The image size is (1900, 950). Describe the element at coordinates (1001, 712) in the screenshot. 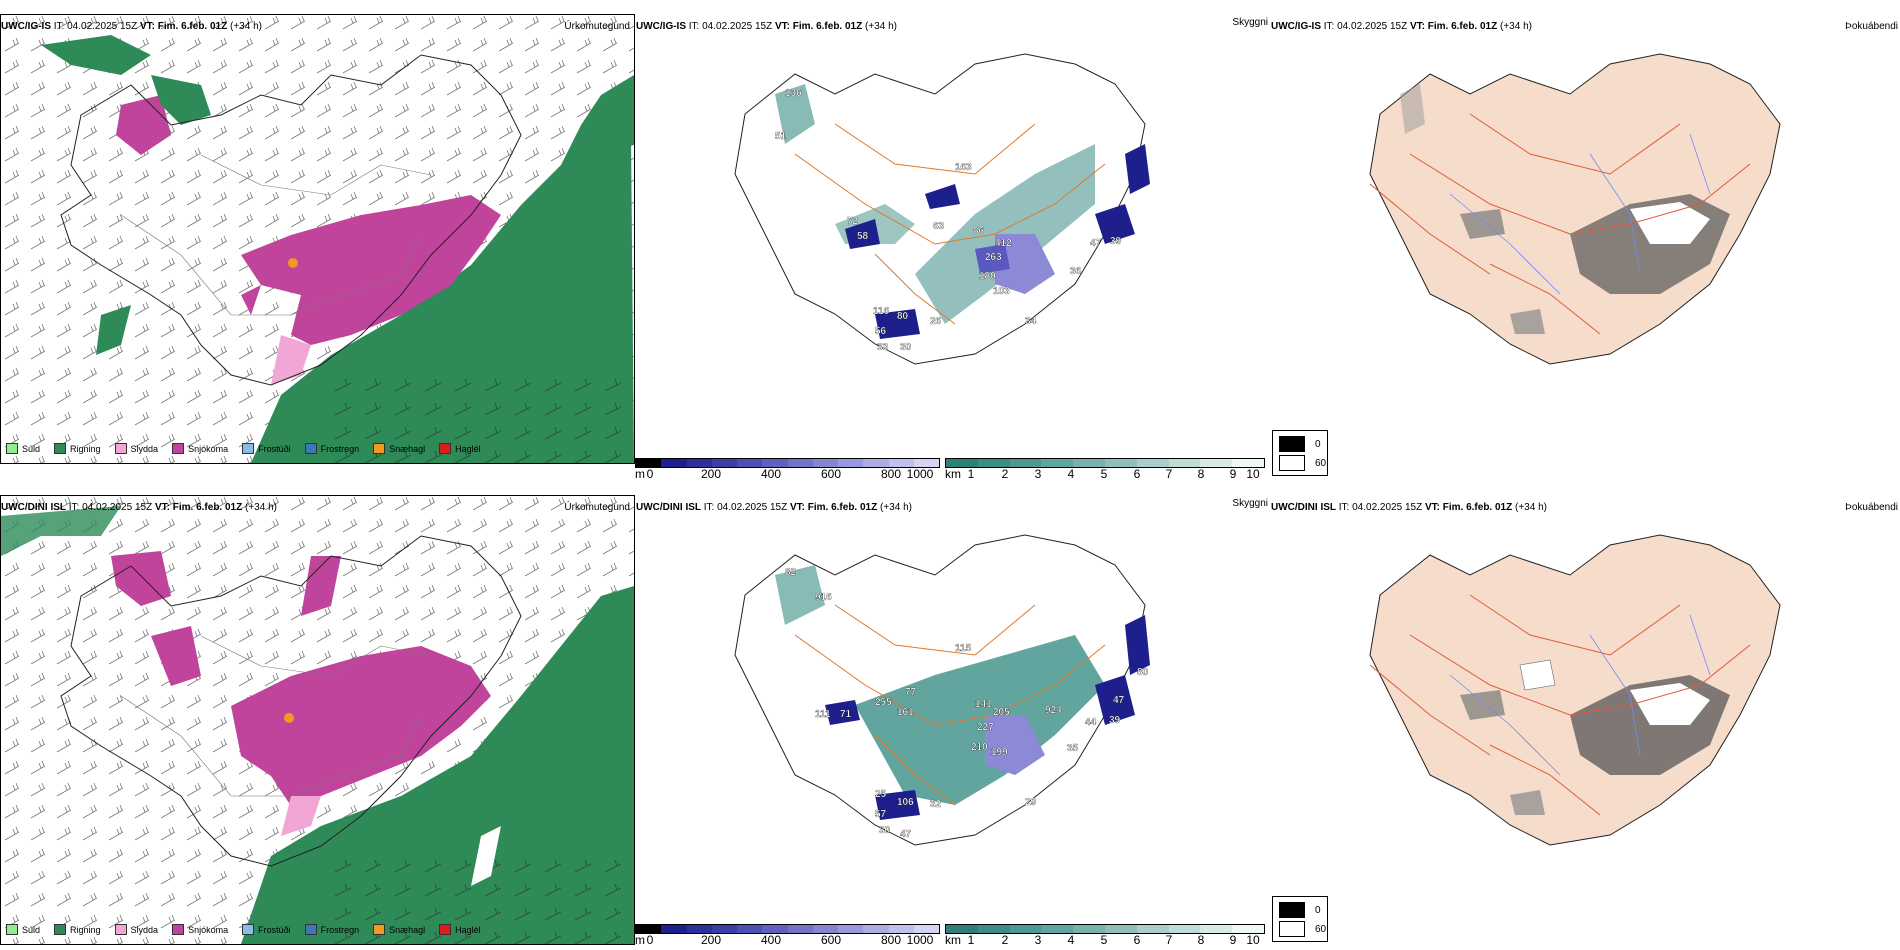

I see `vis-label: 205` at that location.